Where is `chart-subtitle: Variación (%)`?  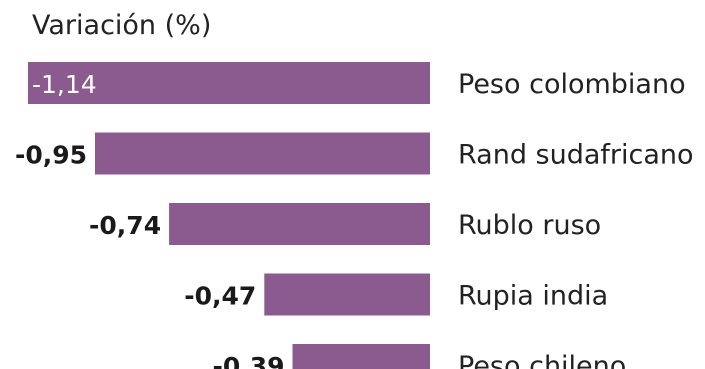 chart-subtitle: Variación (%) is located at coordinates (122, 25).